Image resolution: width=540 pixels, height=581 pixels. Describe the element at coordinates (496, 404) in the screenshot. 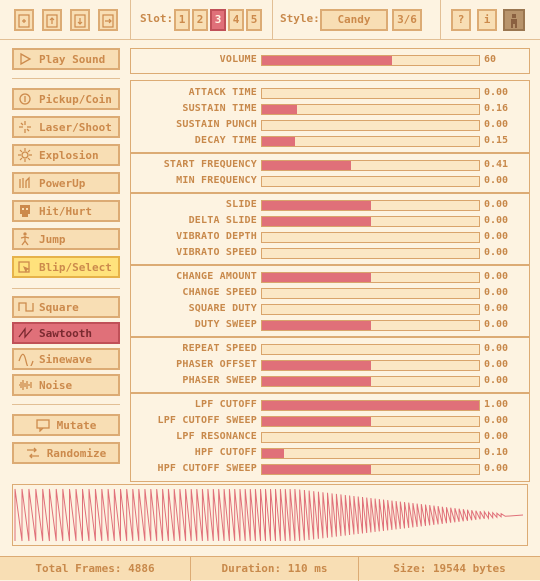

I see `parameter-value: 1.00` at that location.